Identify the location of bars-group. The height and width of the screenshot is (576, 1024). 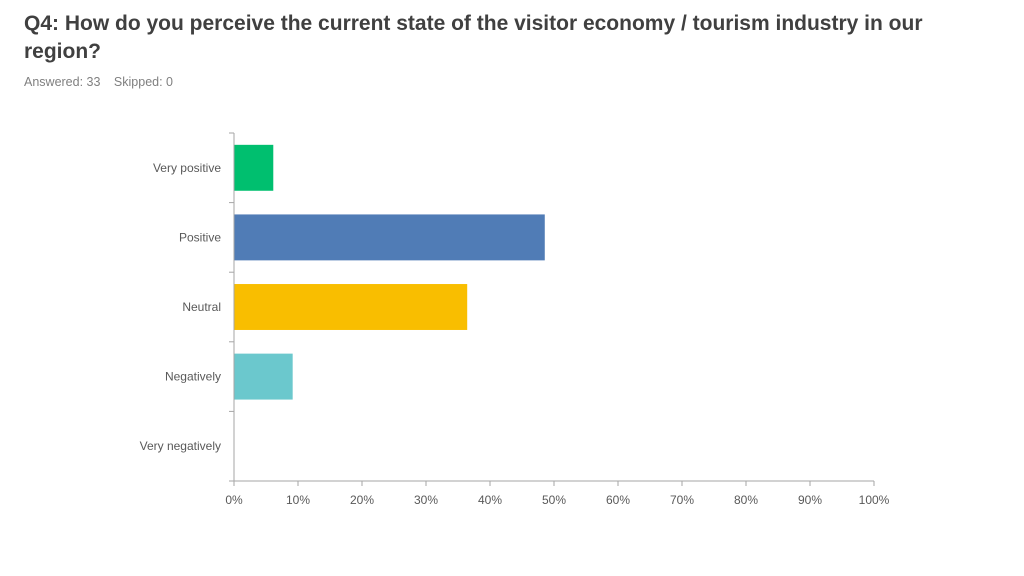
(389, 272).